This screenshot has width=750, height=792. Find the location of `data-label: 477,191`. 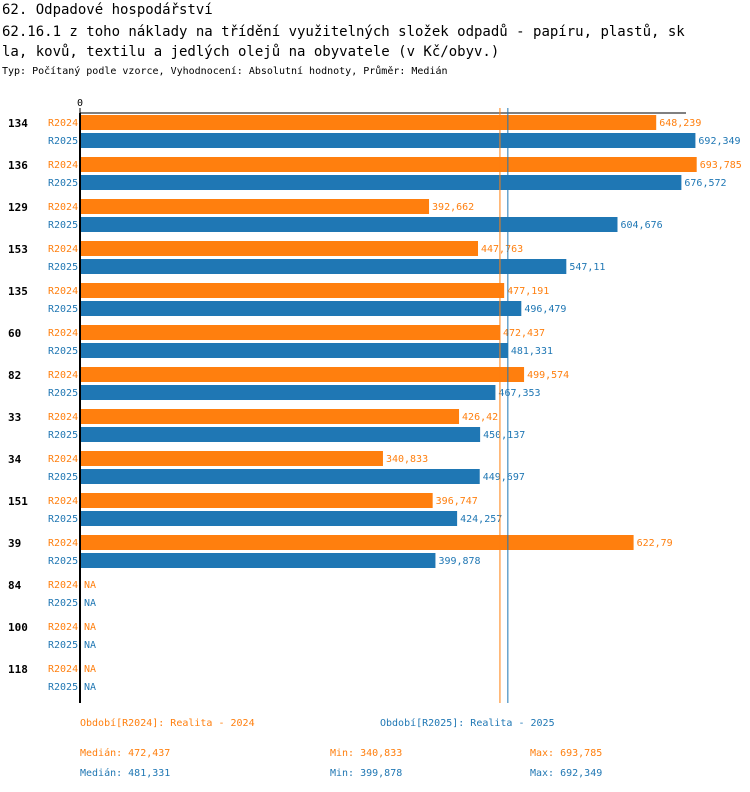

data-label: 477,191 is located at coordinates (528, 291).